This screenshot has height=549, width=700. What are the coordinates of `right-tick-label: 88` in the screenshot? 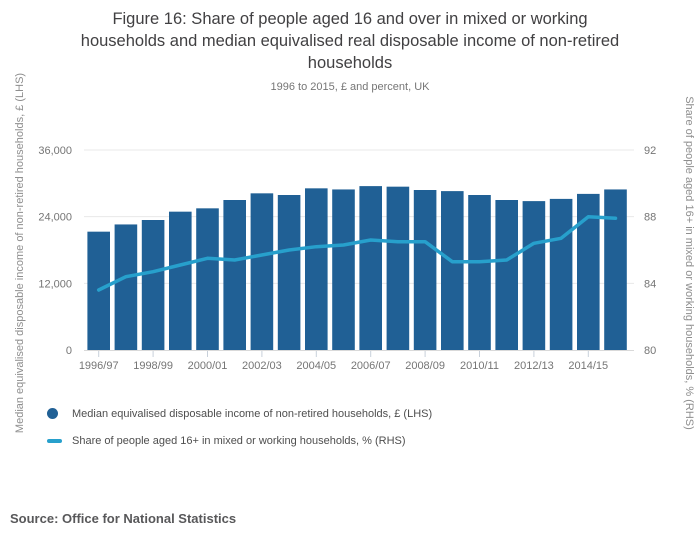 It's located at (650, 218).